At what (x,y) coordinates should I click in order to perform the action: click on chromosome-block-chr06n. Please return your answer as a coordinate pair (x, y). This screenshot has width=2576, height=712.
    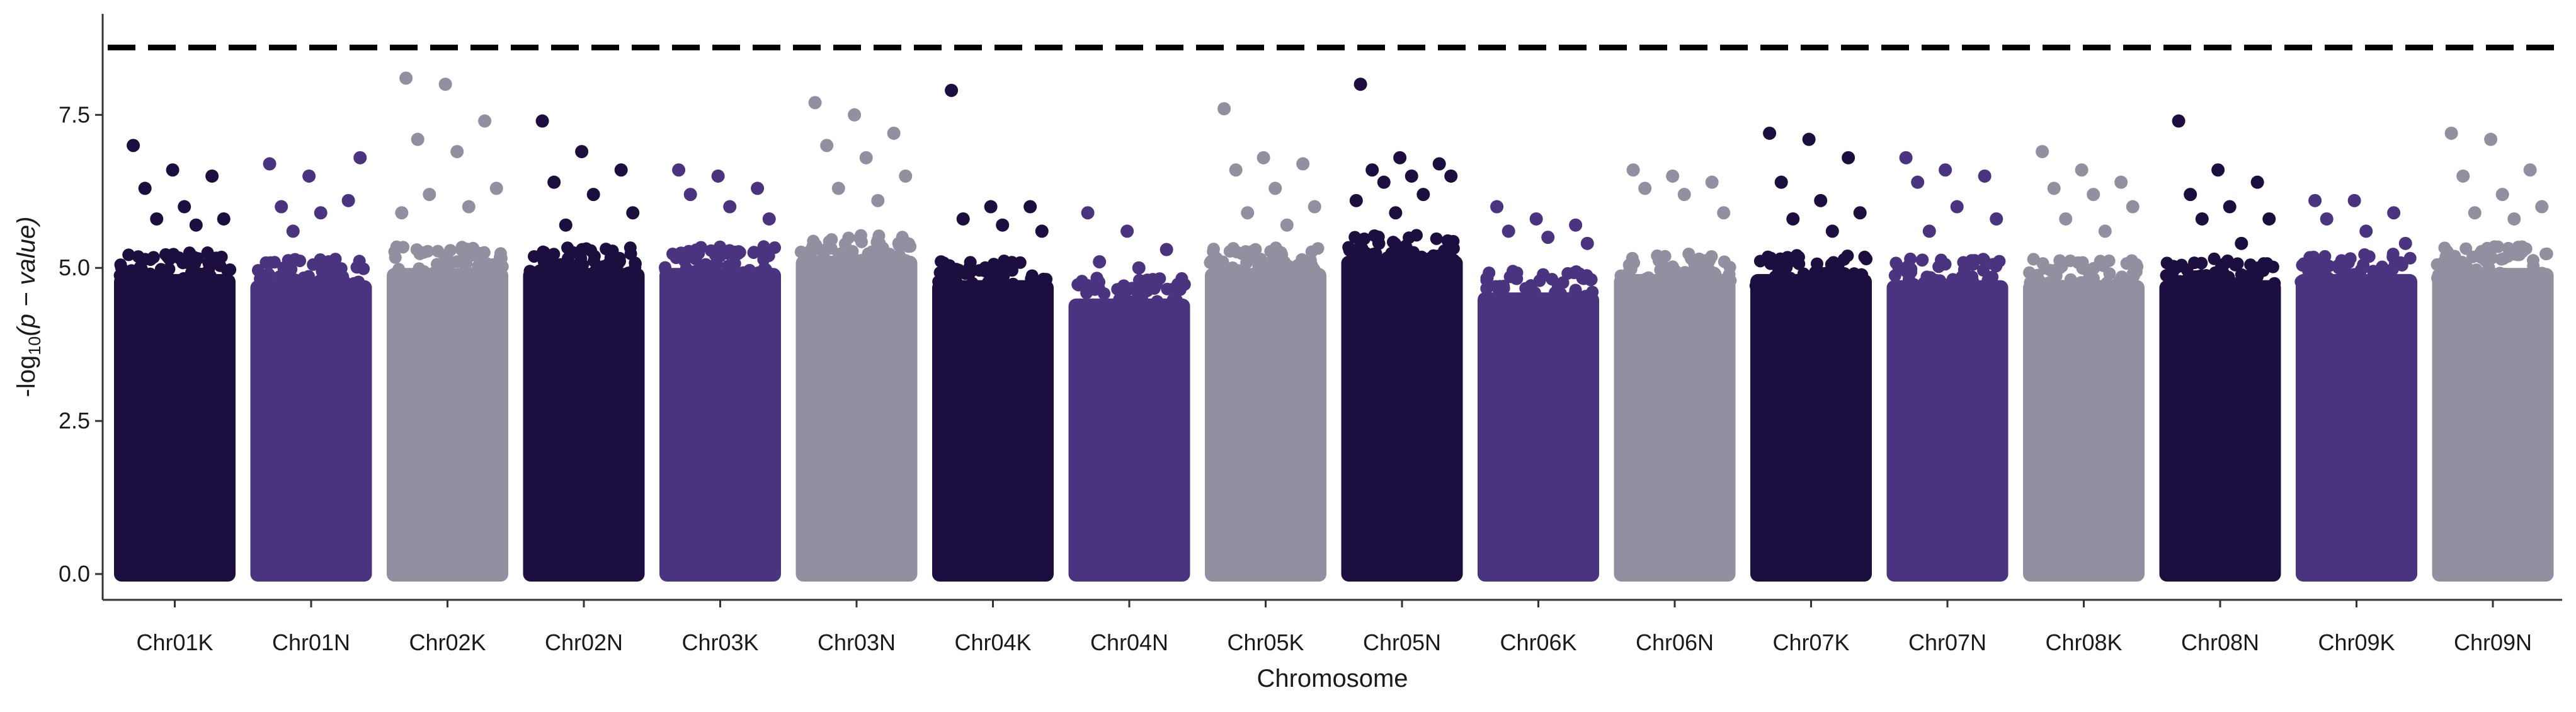
    Looking at the image, I should click on (1675, 427).